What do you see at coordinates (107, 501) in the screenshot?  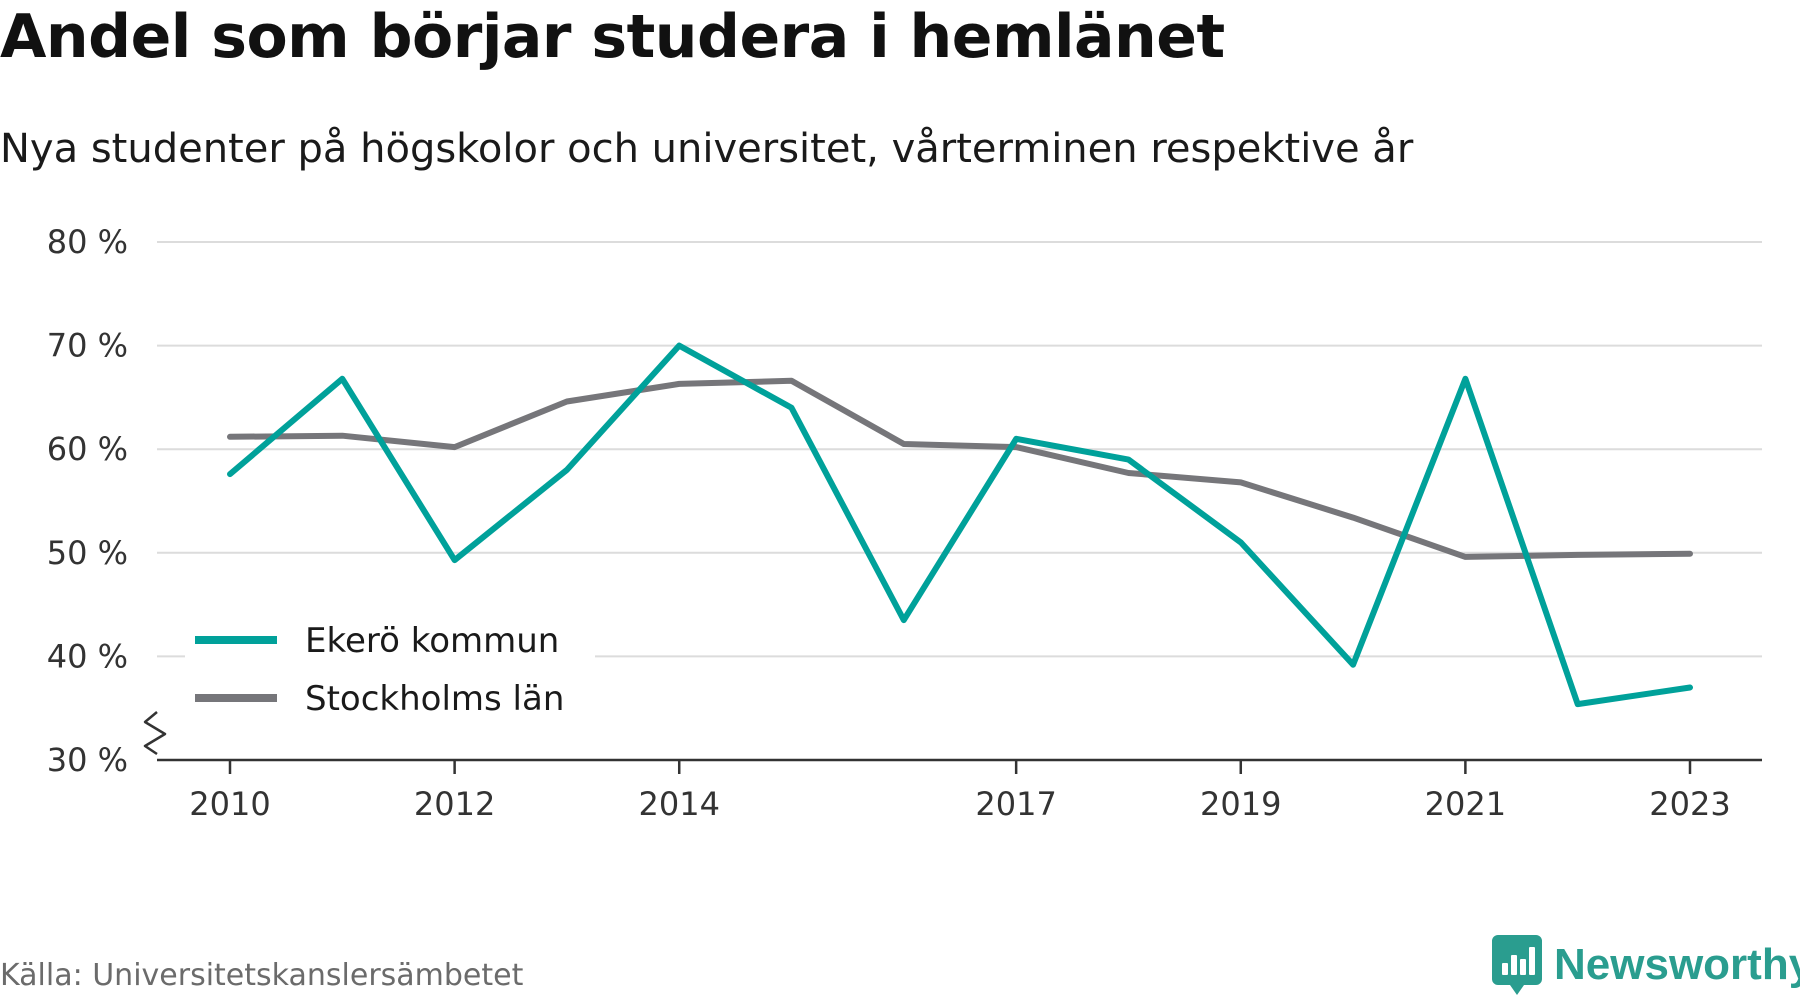 I see `y-axis: 30 % 40 % 50 % 60 % 70 % 80 %` at bounding box center [107, 501].